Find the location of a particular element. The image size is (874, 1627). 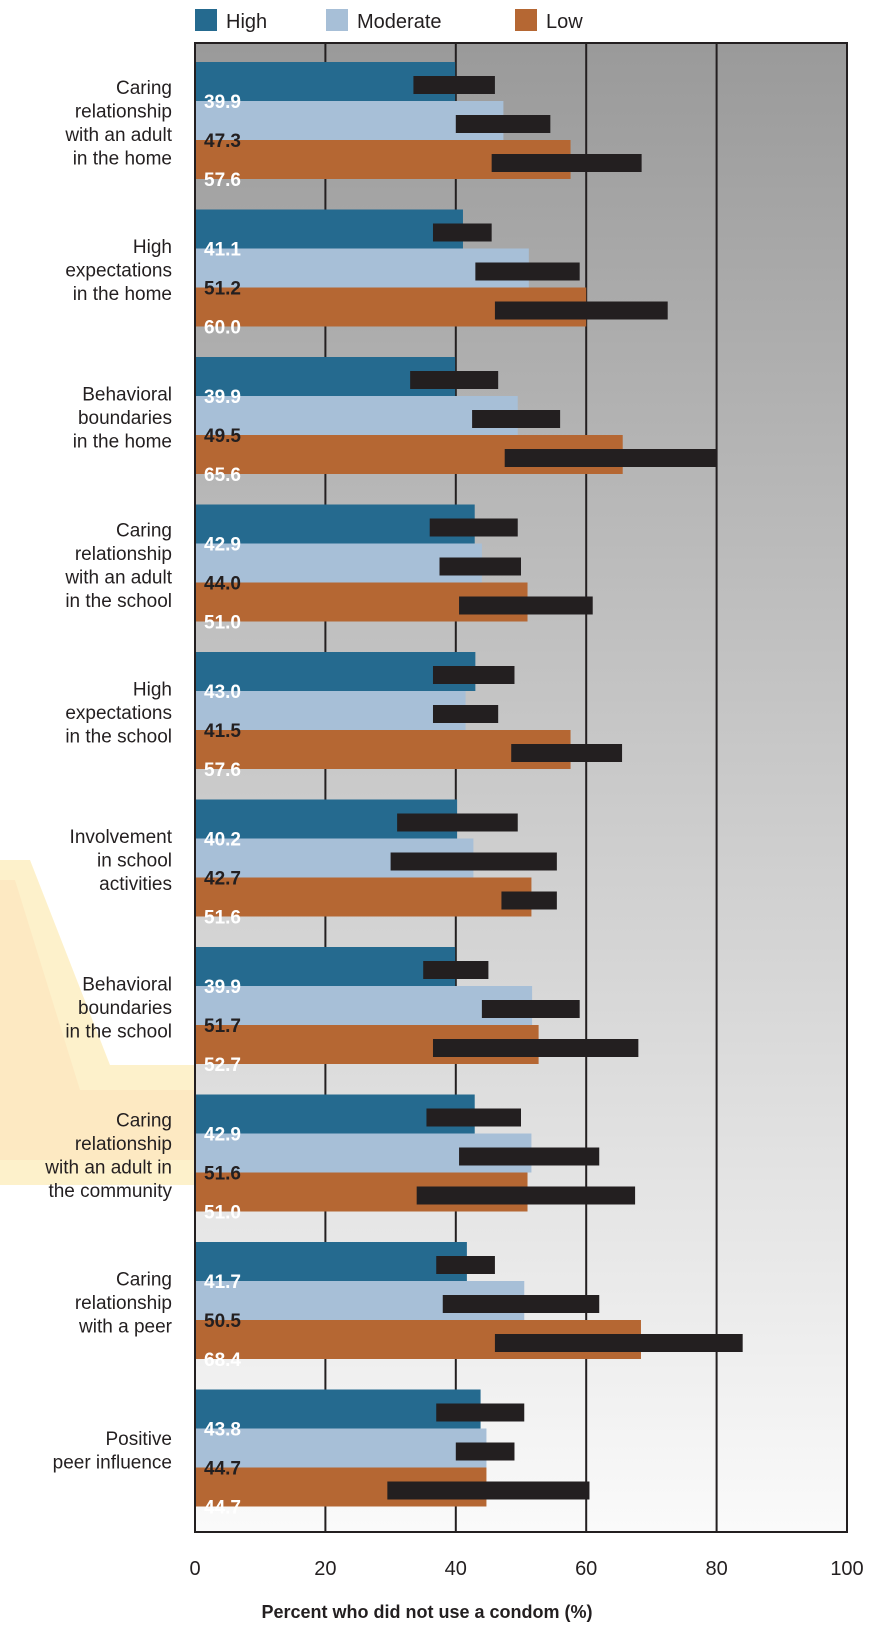

category-label-1-line-0: High is located at coordinates (152, 247).